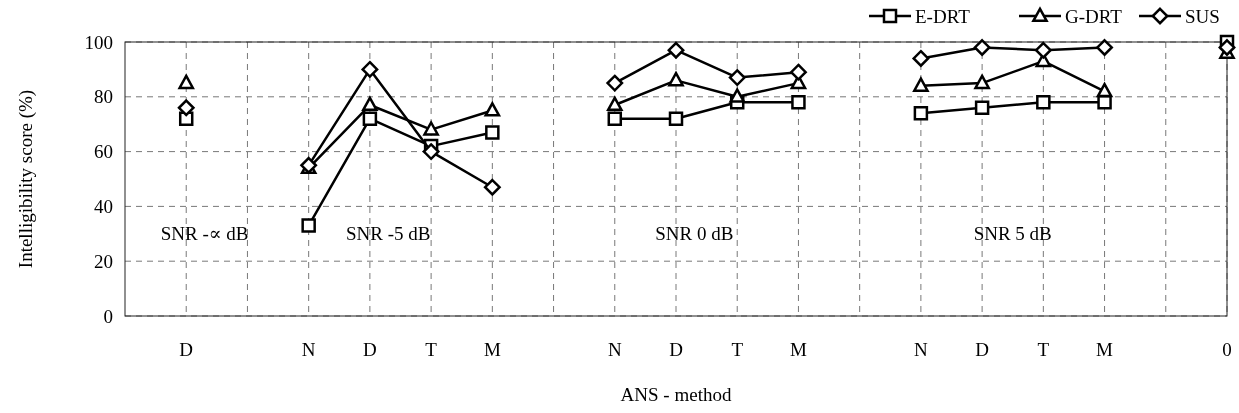  Describe the element at coordinates (676, 394) in the screenshot. I see `x-axis-title: ANS - method` at that location.